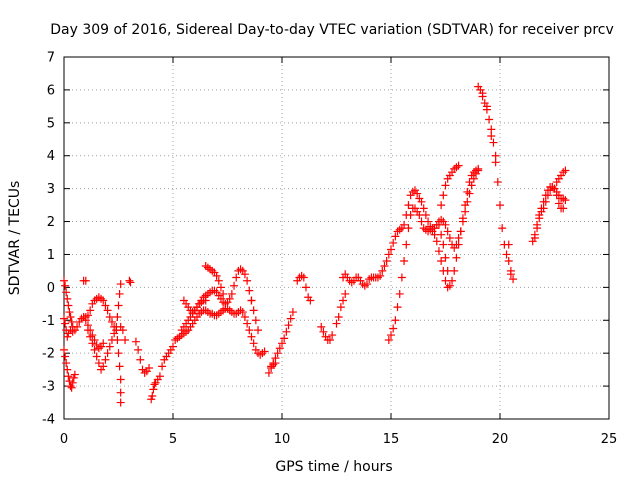 The width and height of the screenshot is (640, 480). What do you see at coordinates (51, 189) in the screenshot?
I see `y-tick-label: 3` at bounding box center [51, 189].